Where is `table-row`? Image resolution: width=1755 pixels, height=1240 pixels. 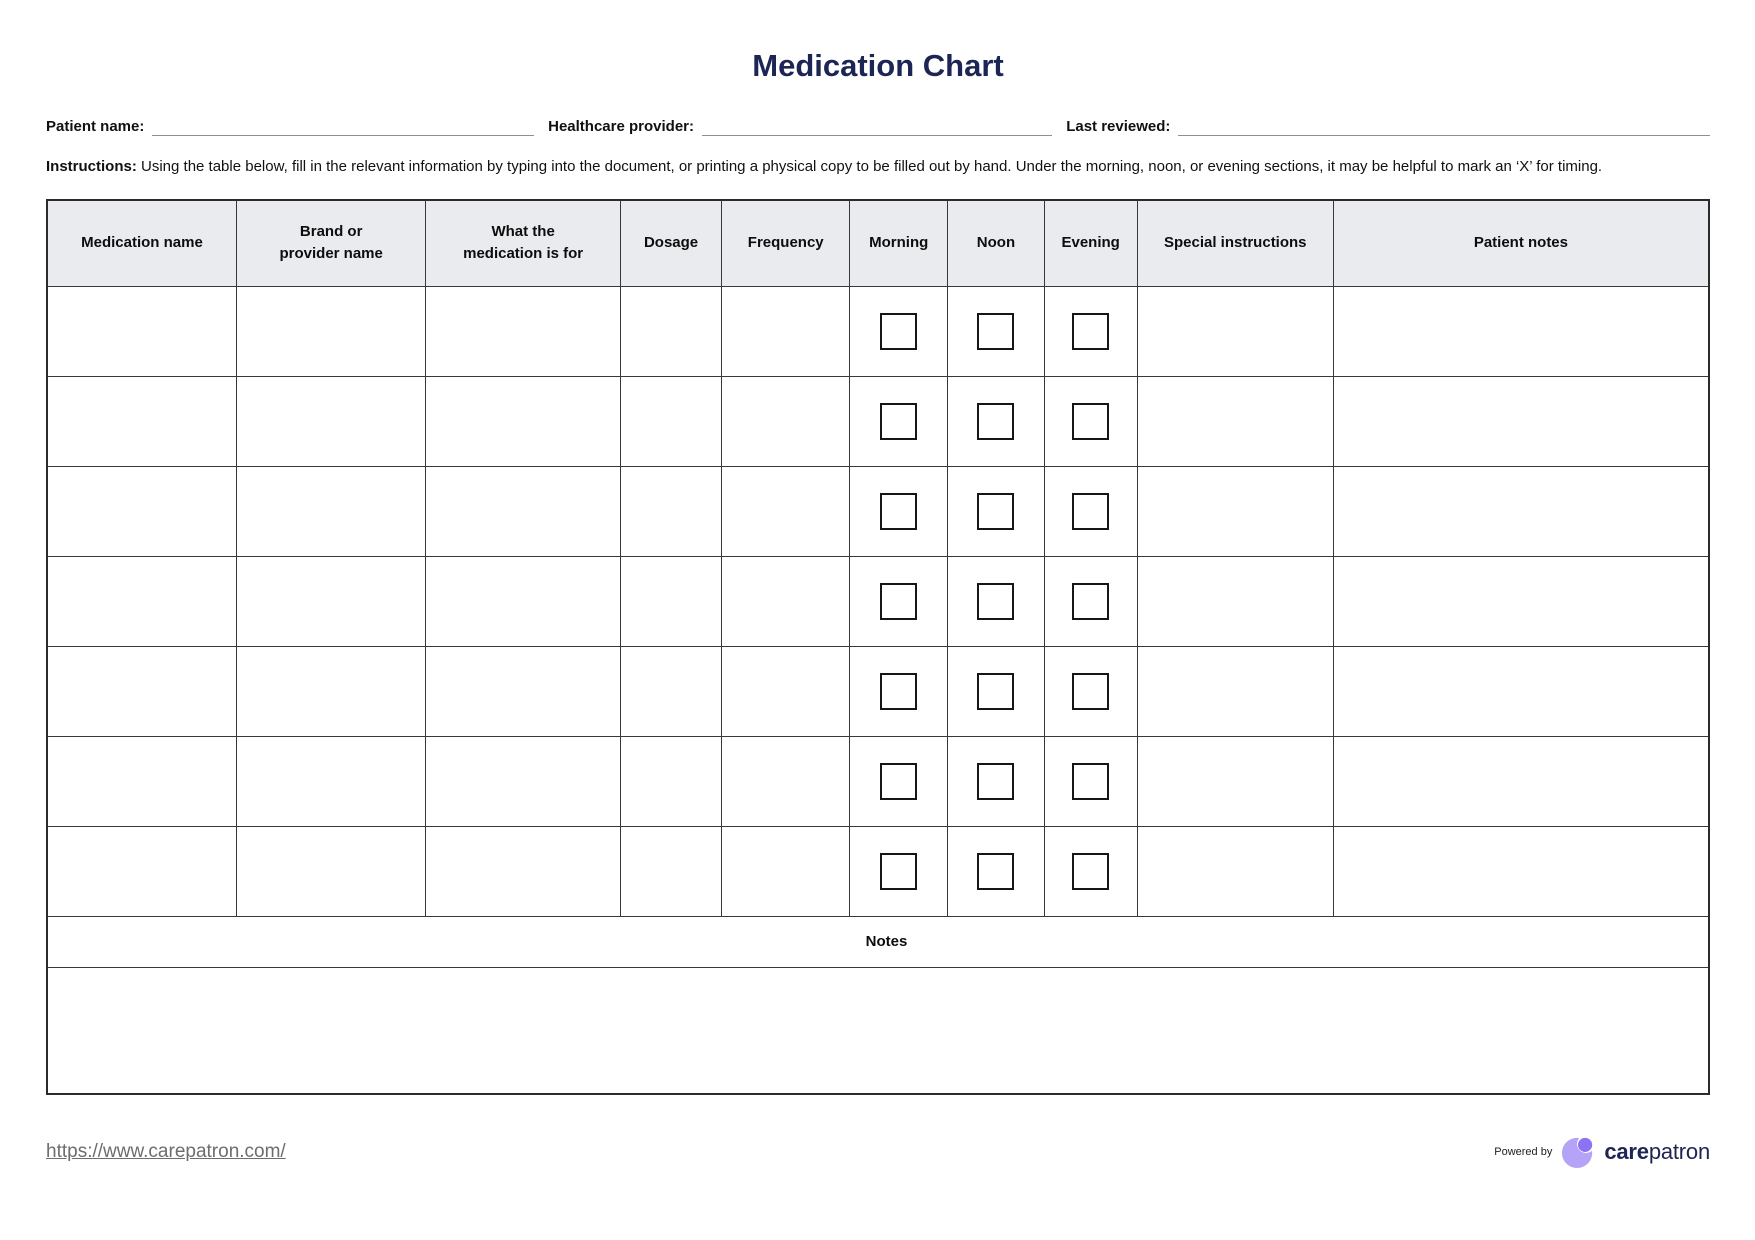
table-row is located at coordinates (878, 421).